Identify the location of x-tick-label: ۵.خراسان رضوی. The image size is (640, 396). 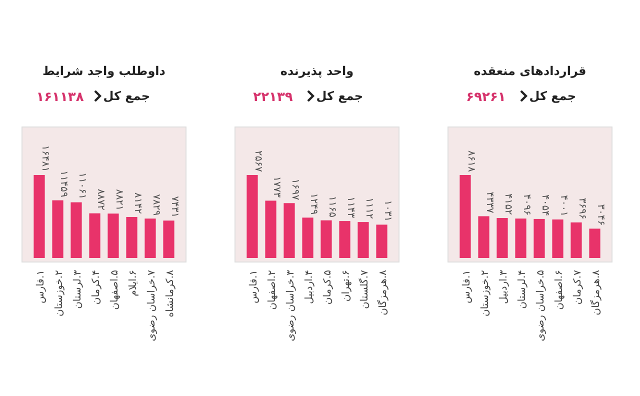
(540, 306).